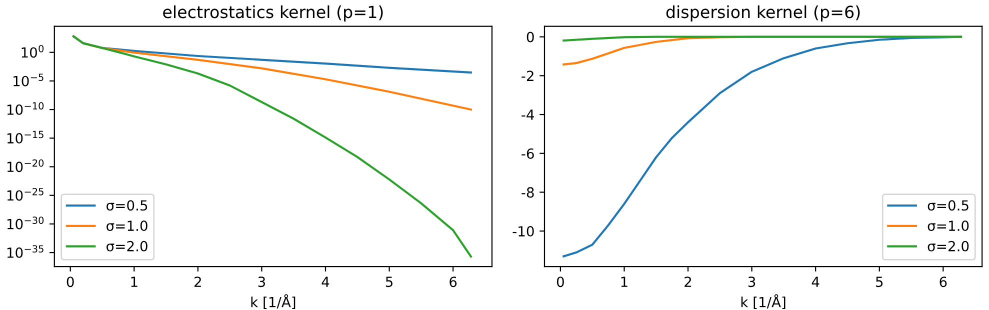  What do you see at coordinates (33, 51) in the screenshot?
I see `y-tick-label: 10$^{0}$` at bounding box center [33, 51].